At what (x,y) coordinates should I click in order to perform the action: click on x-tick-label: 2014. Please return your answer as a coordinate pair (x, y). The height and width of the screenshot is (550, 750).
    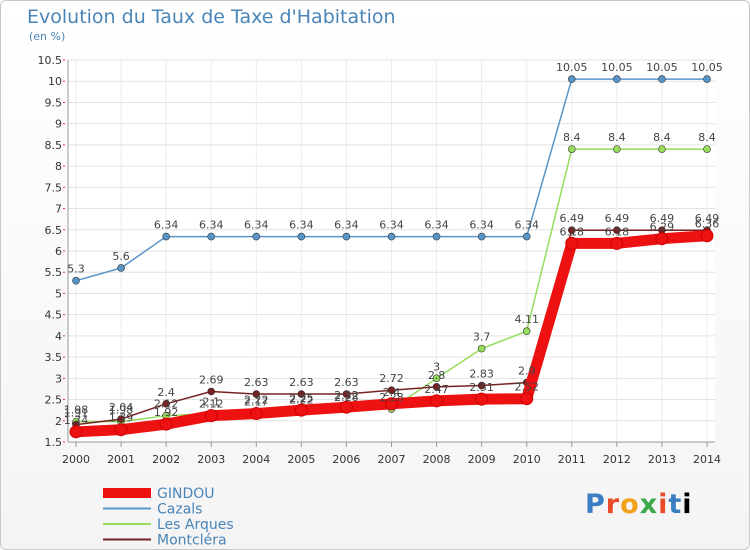
    Looking at the image, I should click on (707, 459).